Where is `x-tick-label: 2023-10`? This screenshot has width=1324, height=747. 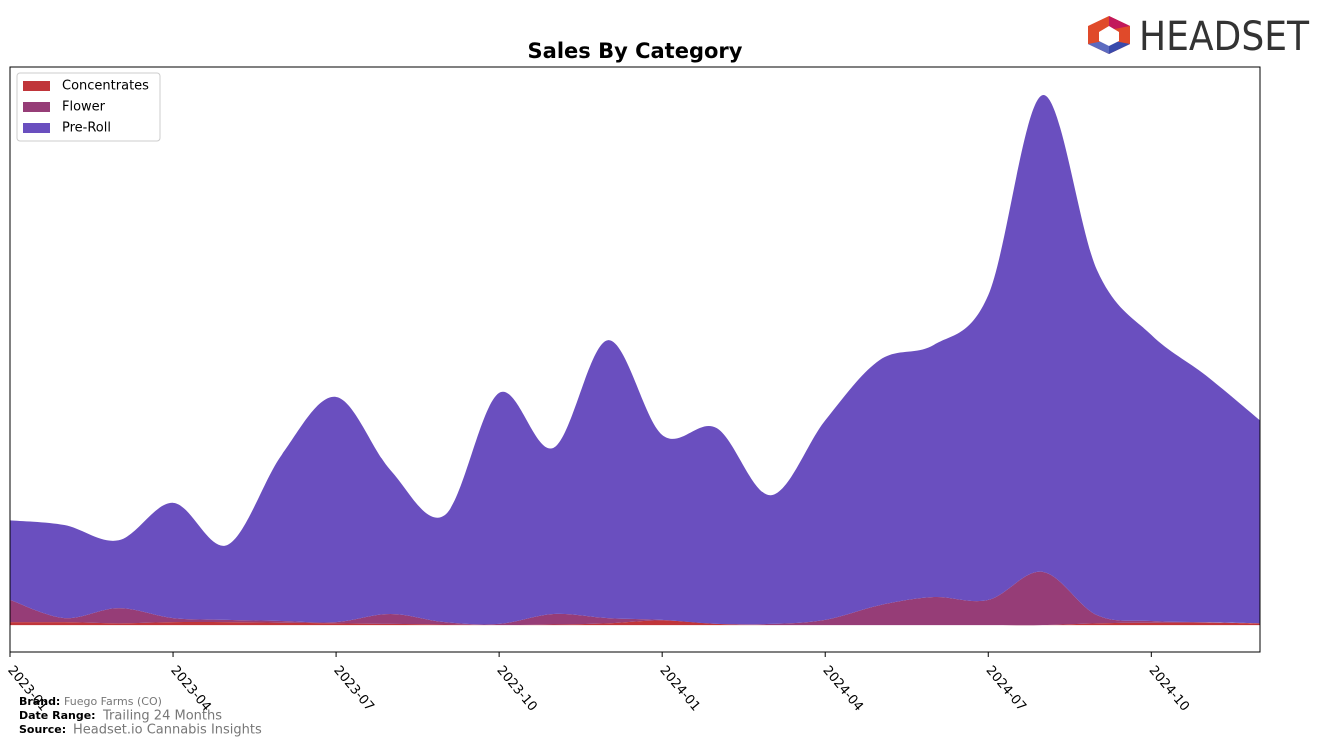
x-tick-label: 2023-10 is located at coordinates (516, 688).